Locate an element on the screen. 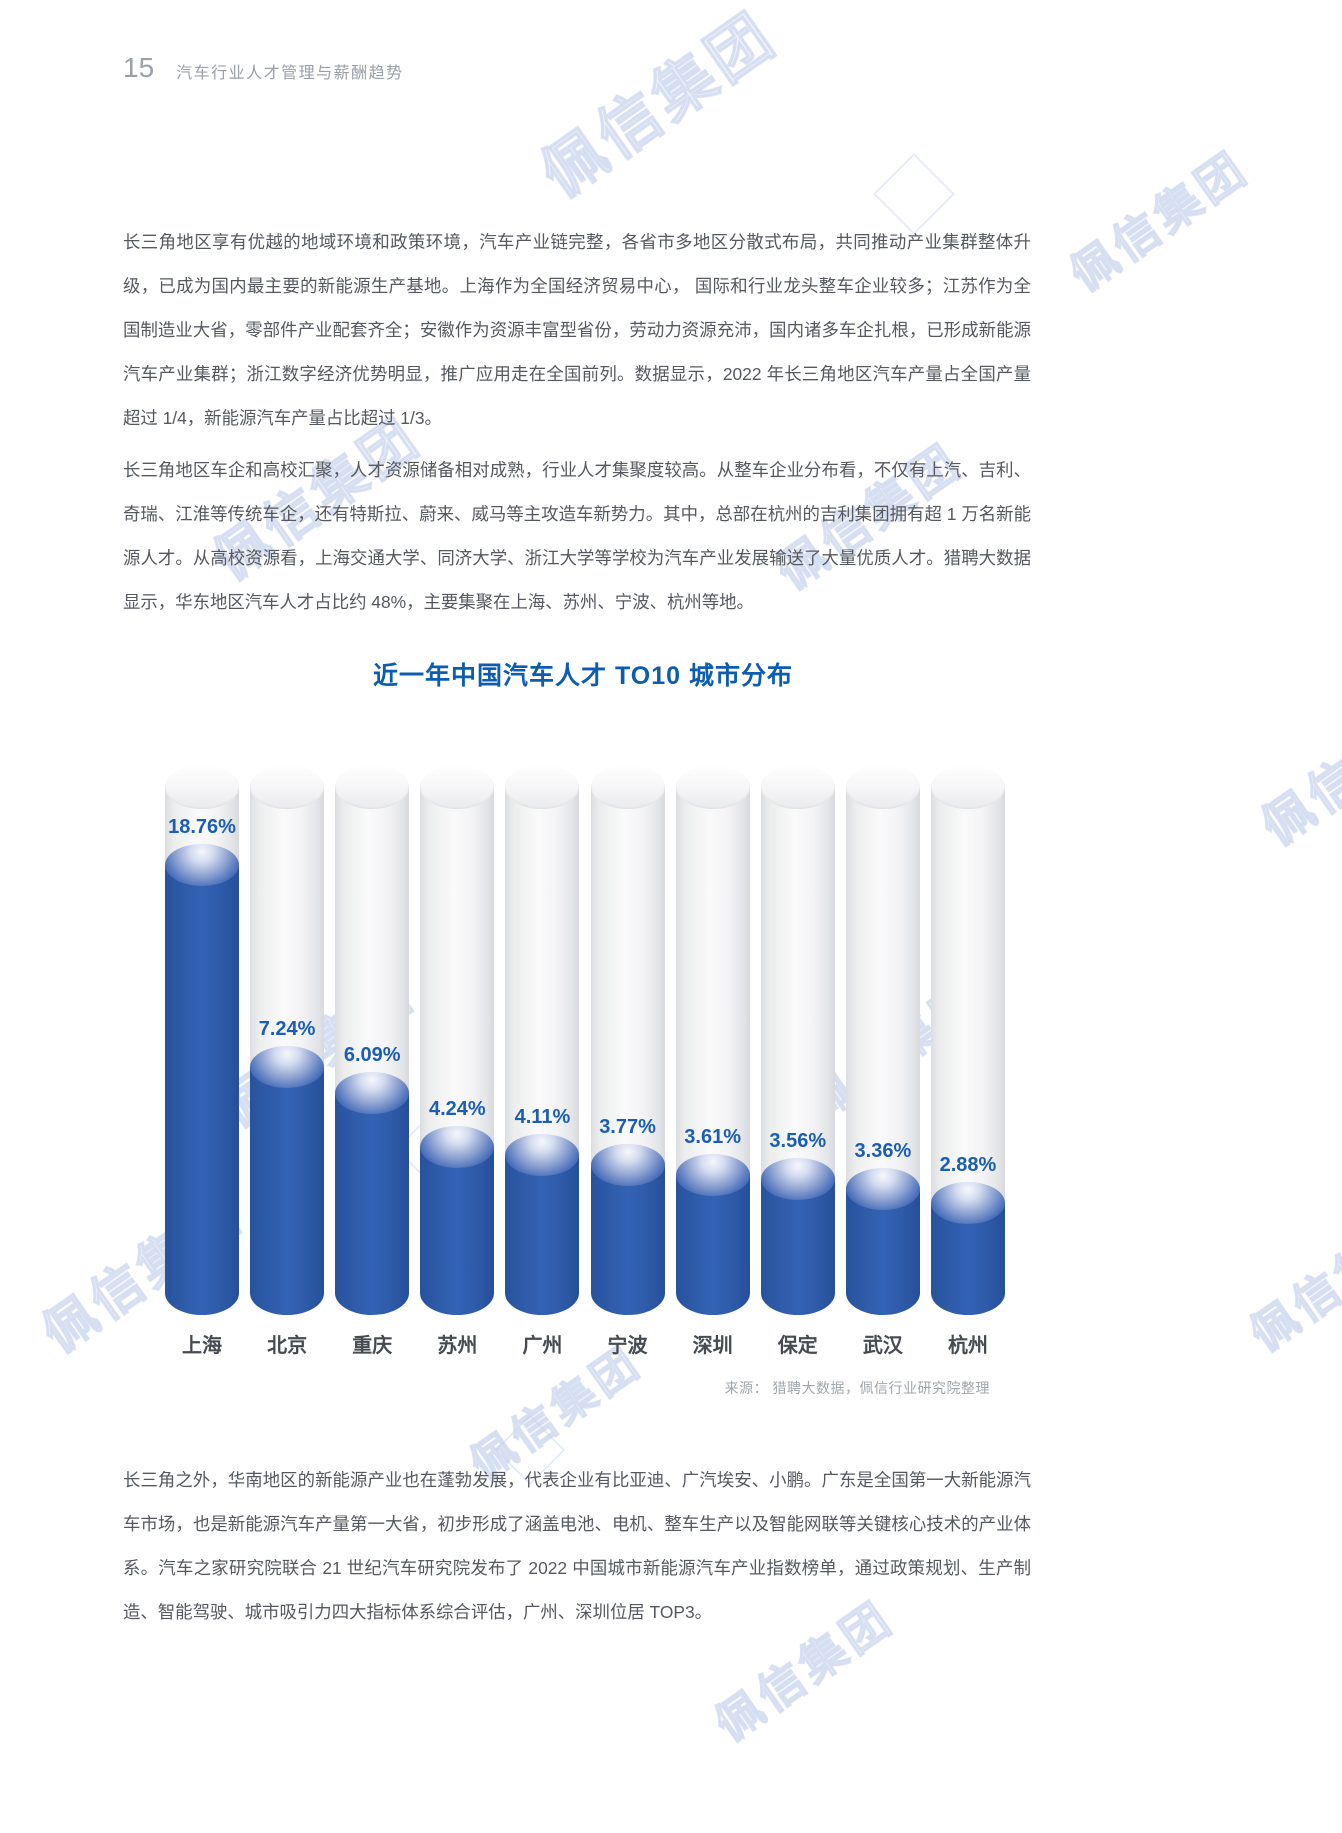 The height and width of the screenshot is (1833, 1342). bar-city-label: 苏州 is located at coordinates (457, 1346).